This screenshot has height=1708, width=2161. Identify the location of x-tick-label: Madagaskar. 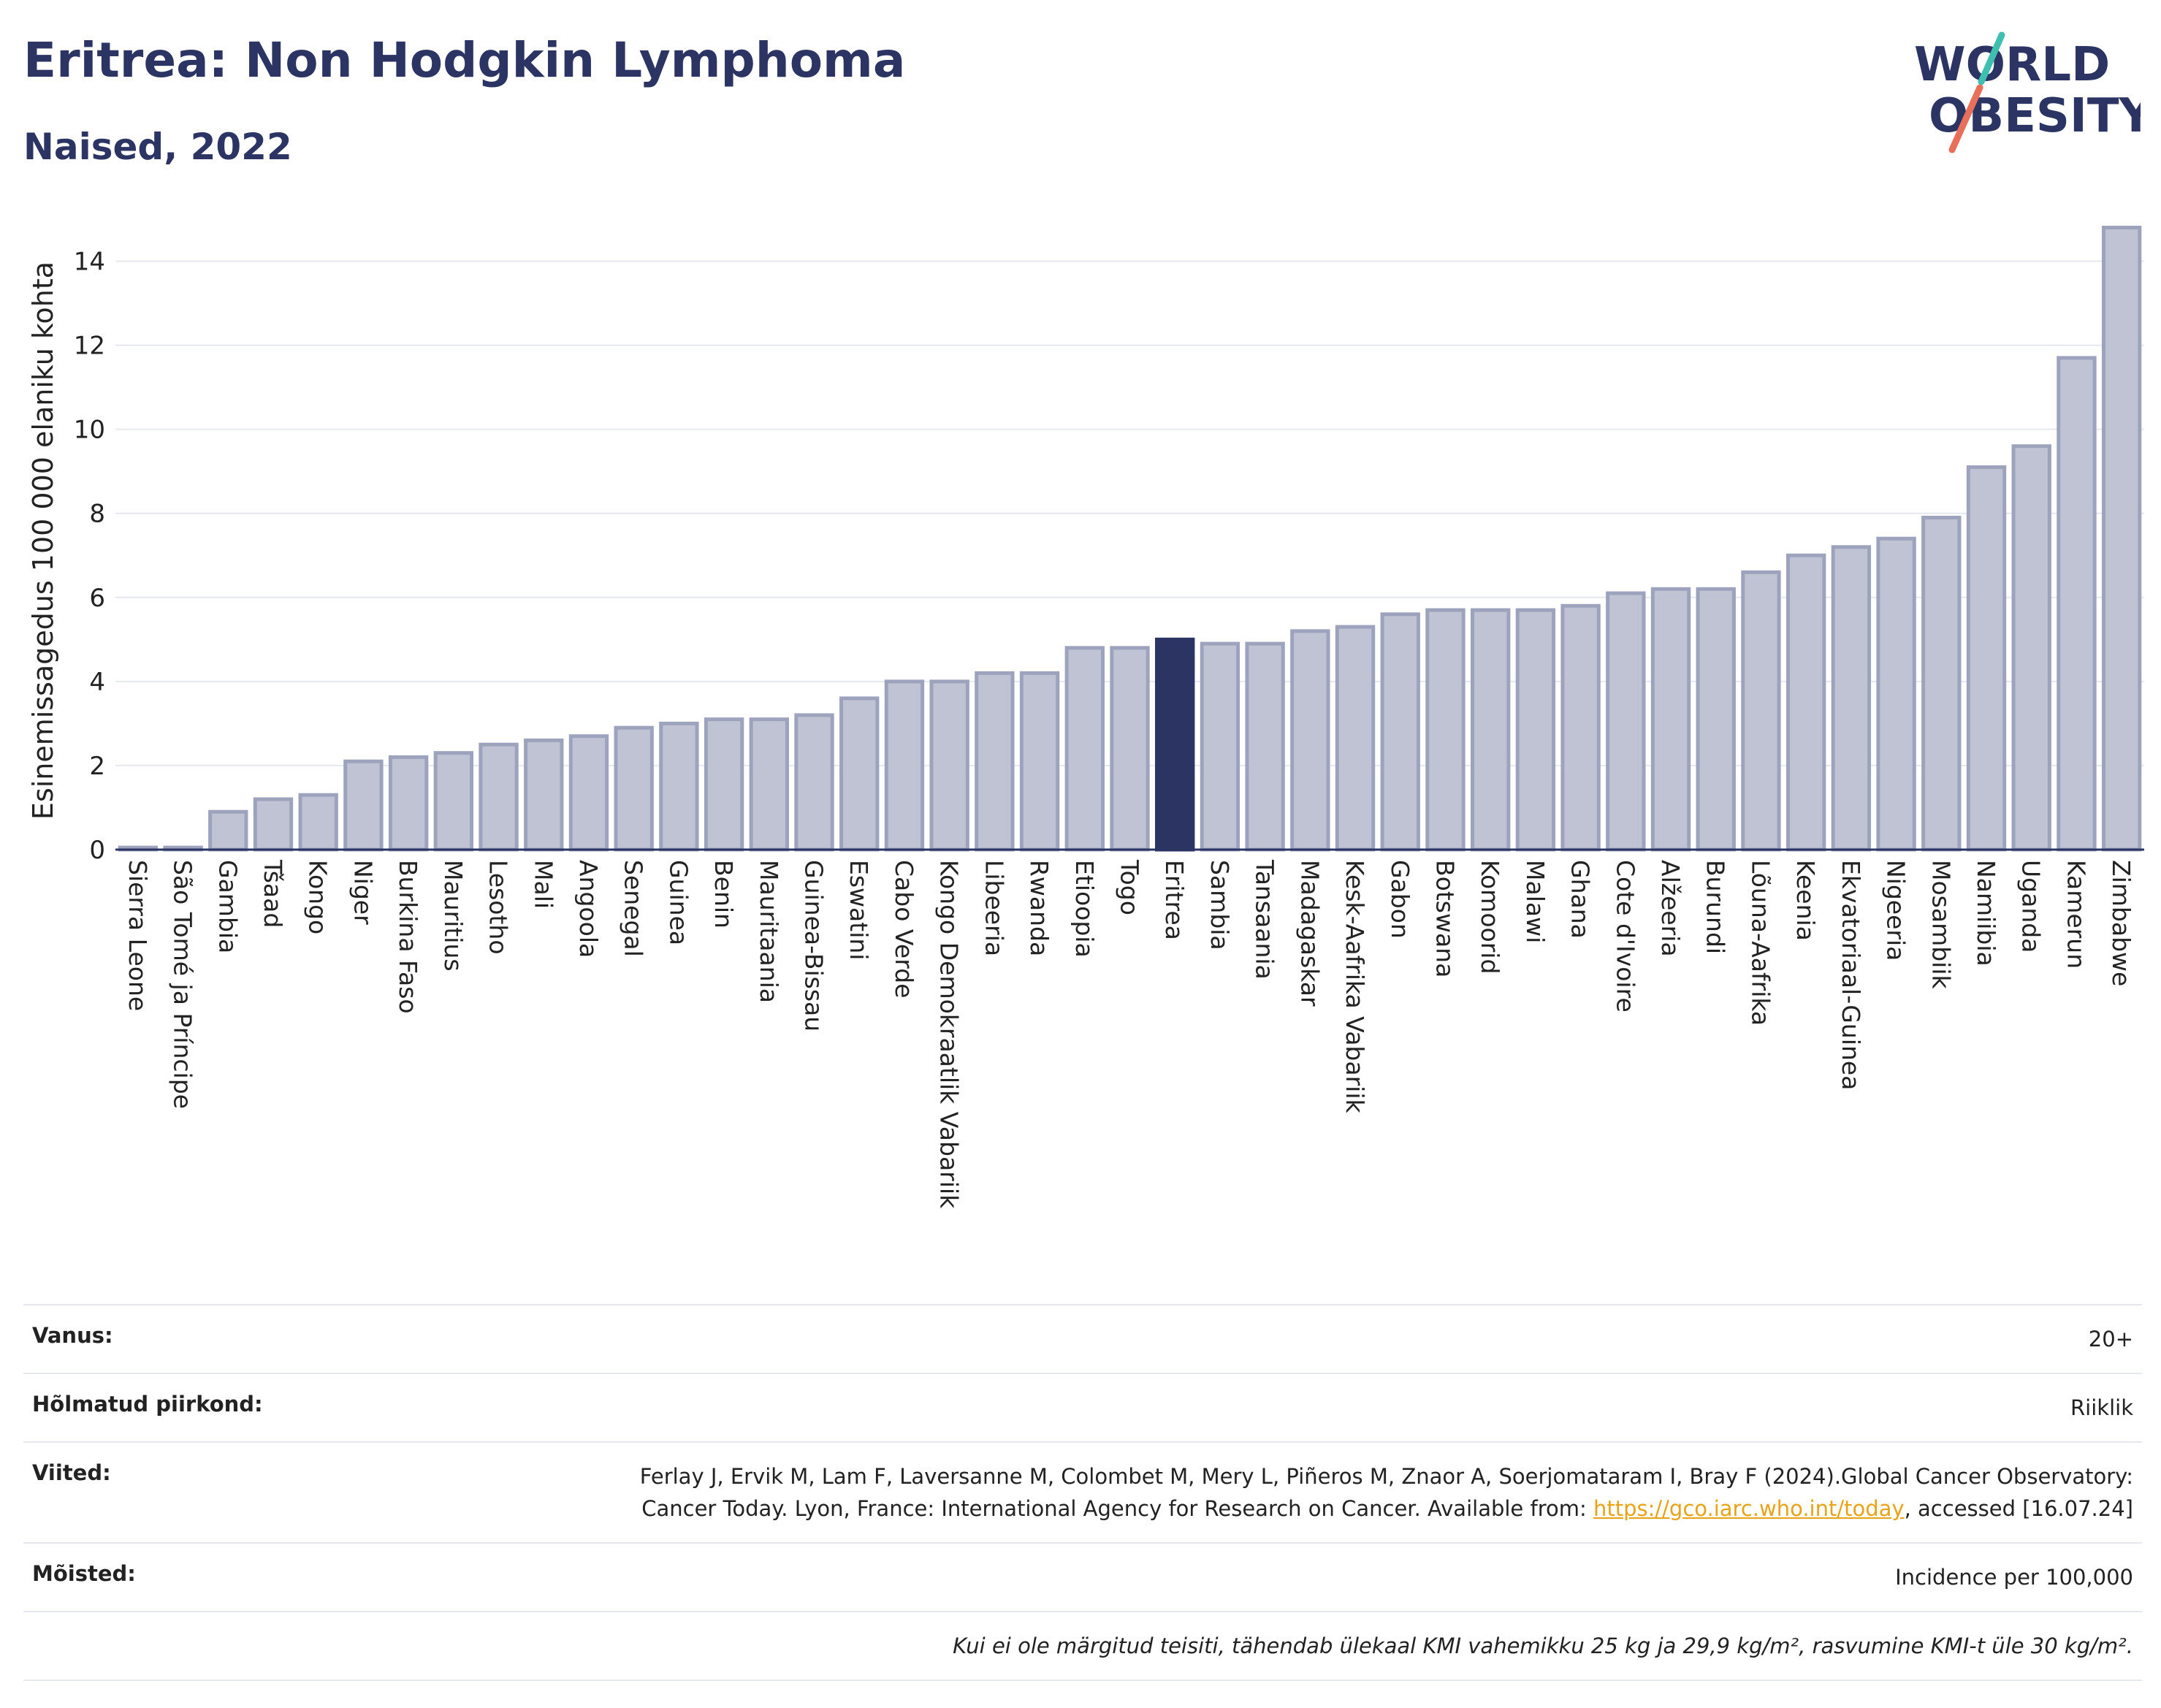
(1309, 933).